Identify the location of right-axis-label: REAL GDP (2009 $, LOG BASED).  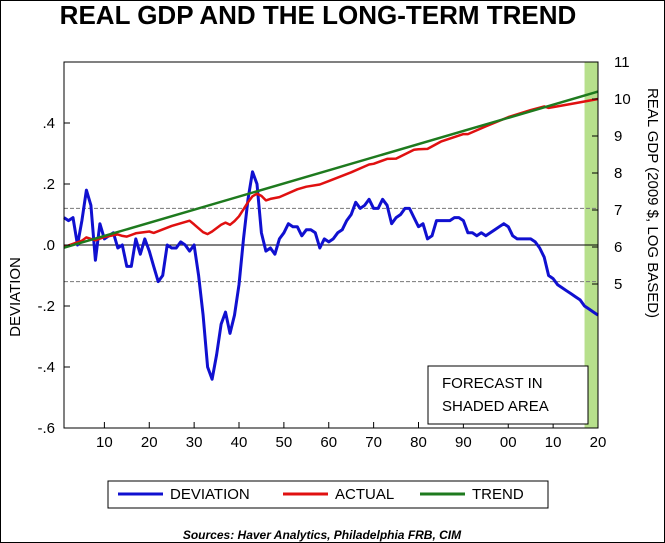
(652, 203).